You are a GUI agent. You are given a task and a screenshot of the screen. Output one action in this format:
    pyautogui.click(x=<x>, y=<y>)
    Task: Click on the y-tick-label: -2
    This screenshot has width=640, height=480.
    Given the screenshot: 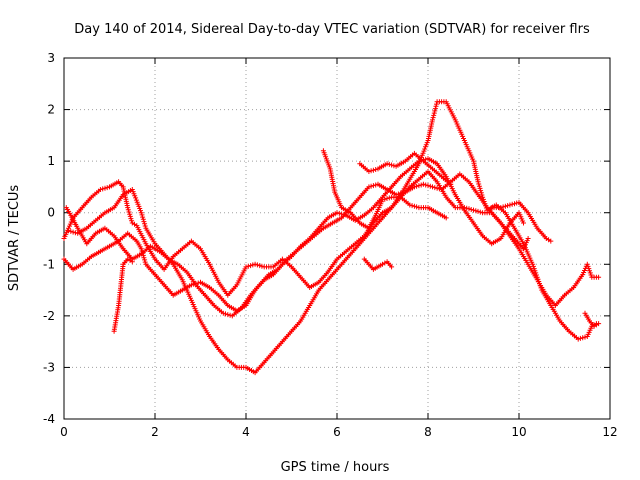 What is the action you would take?
    pyautogui.click(x=49, y=316)
    